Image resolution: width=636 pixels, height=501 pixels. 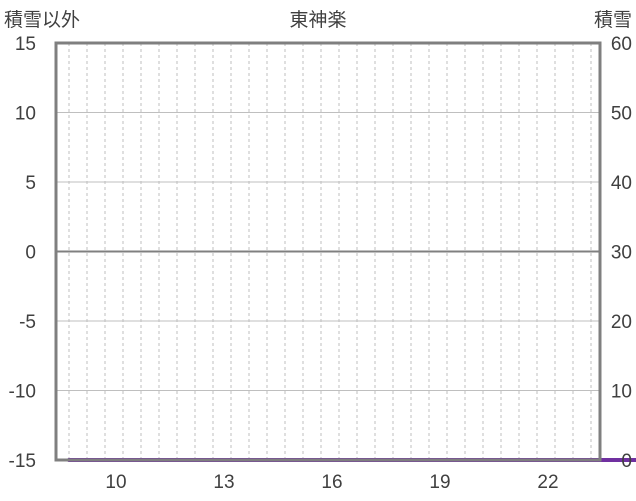 What do you see at coordinates (621, 114) in the screenshot?
I see `right-tick-label: 50` at bounding box center [621, 114].